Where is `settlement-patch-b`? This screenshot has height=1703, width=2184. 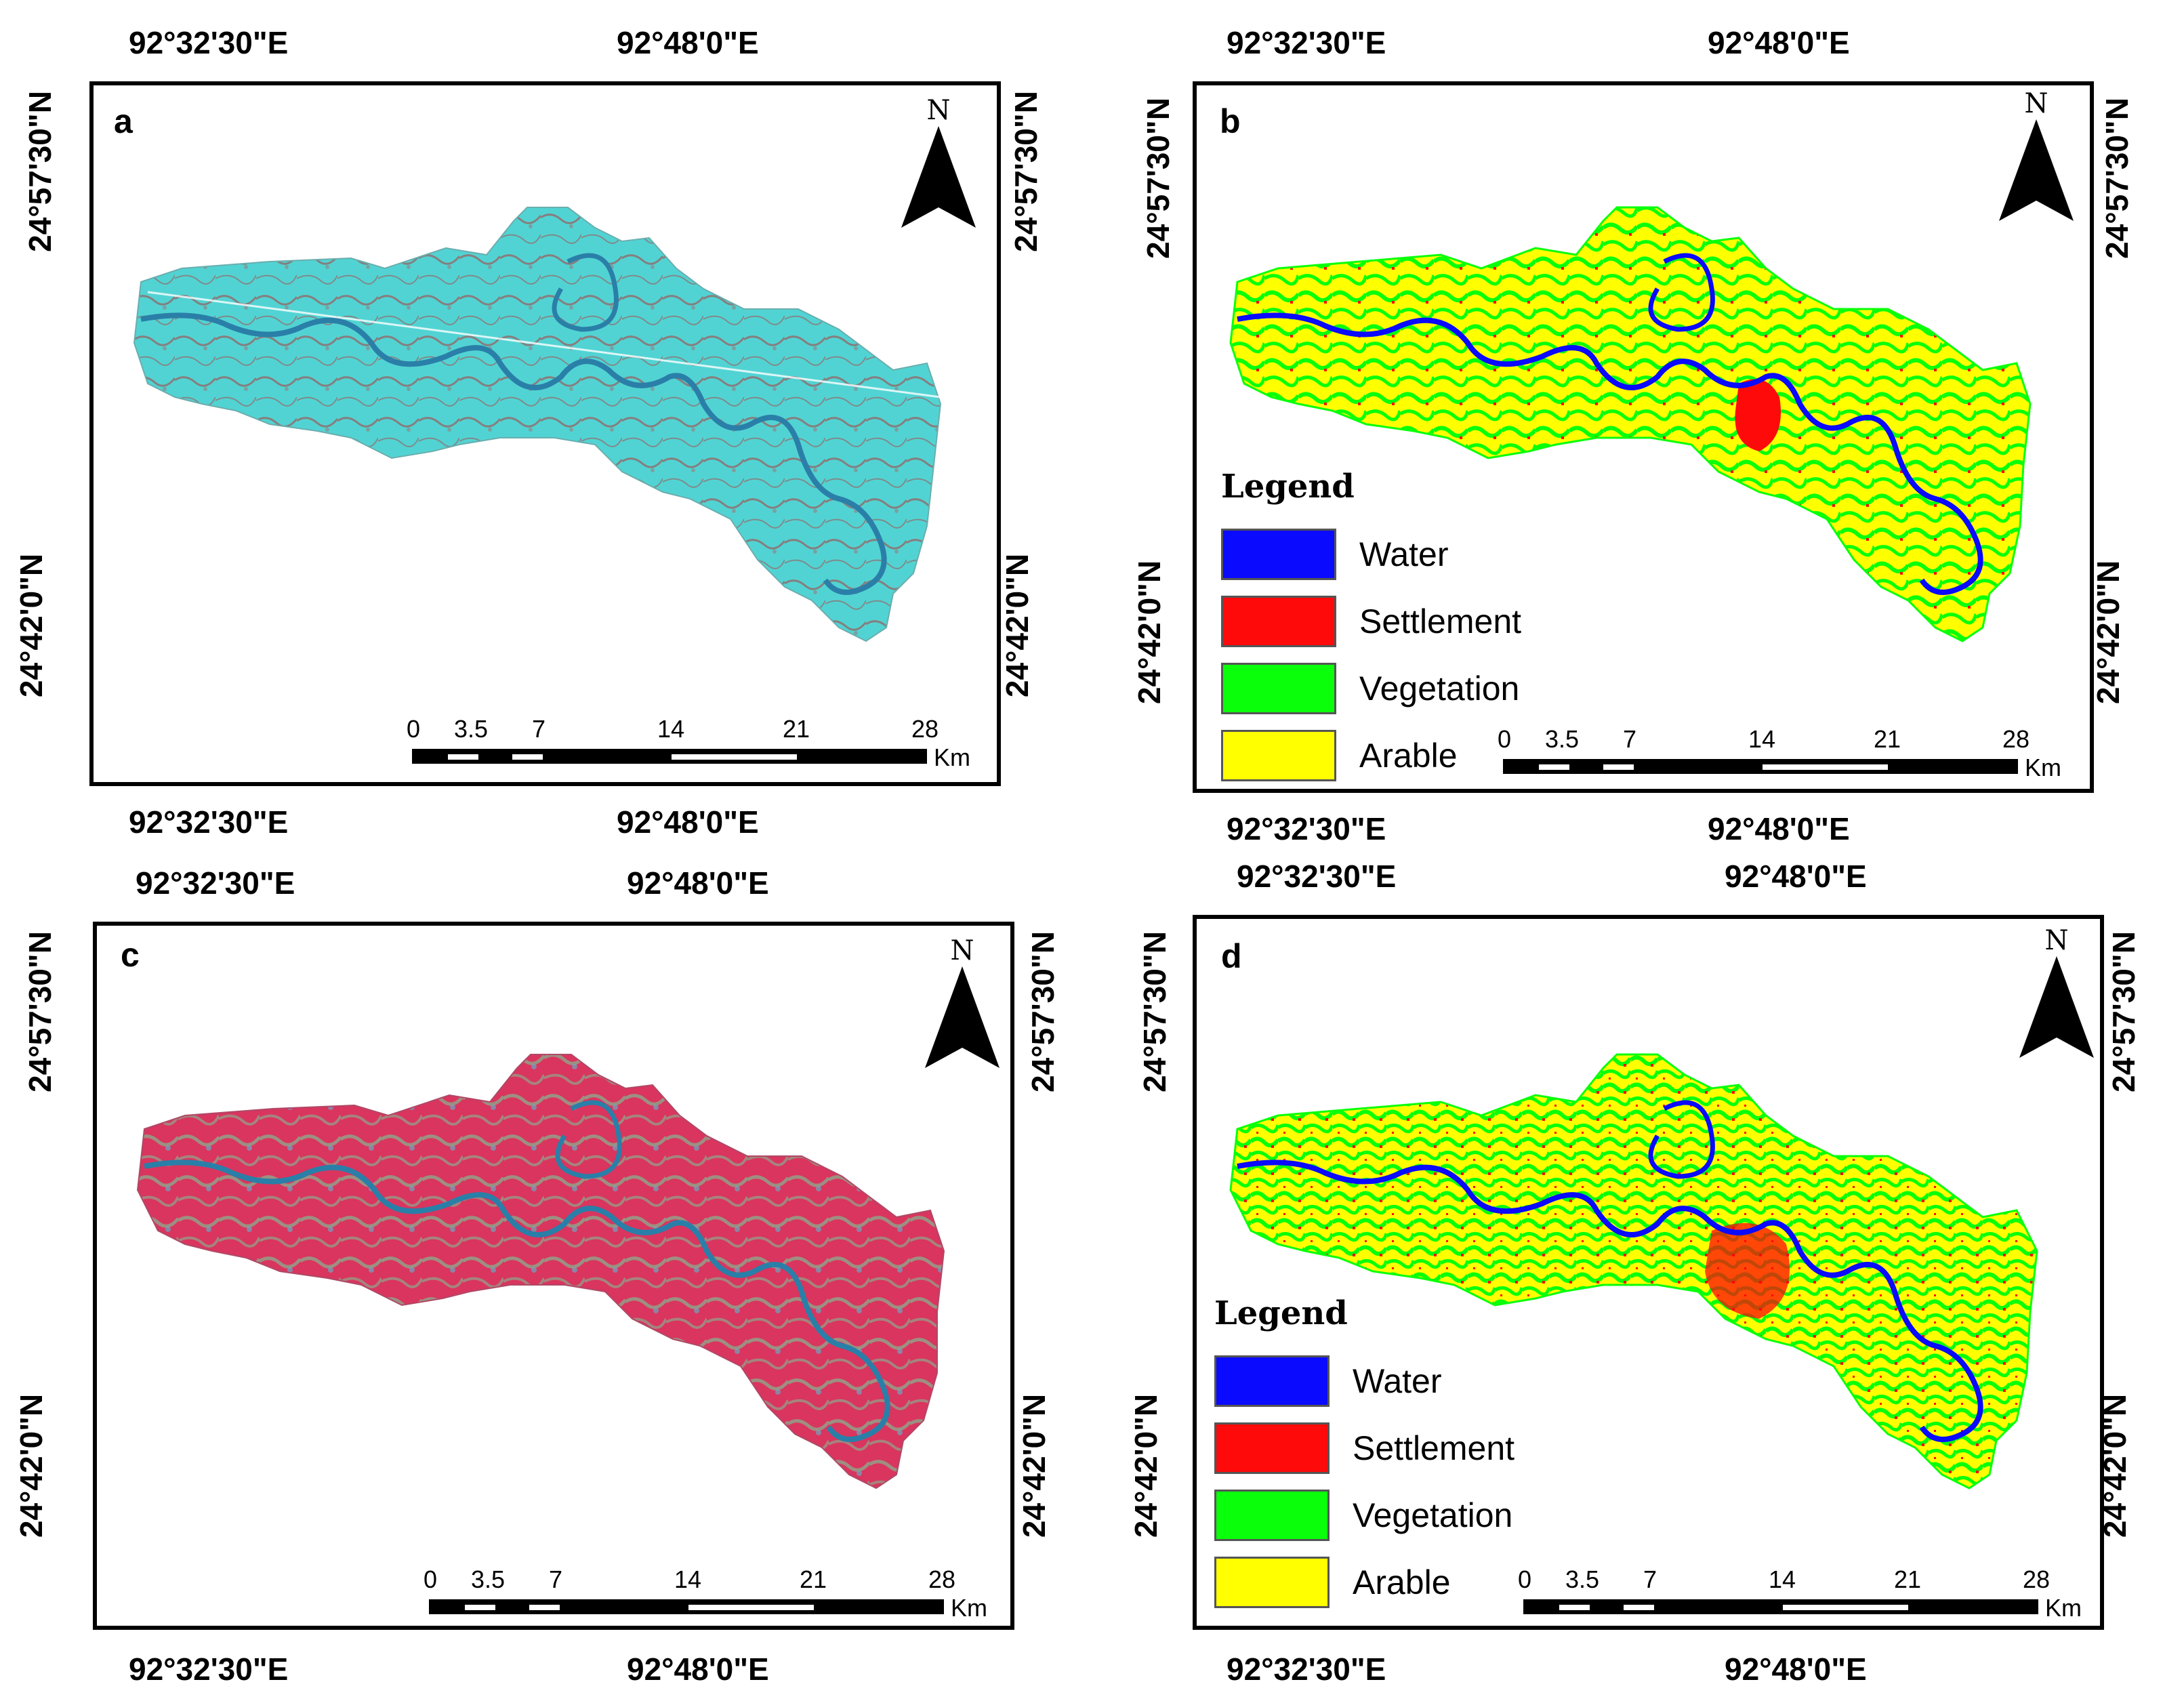
settlement-patch-b is located at coordinates (1758, 415).